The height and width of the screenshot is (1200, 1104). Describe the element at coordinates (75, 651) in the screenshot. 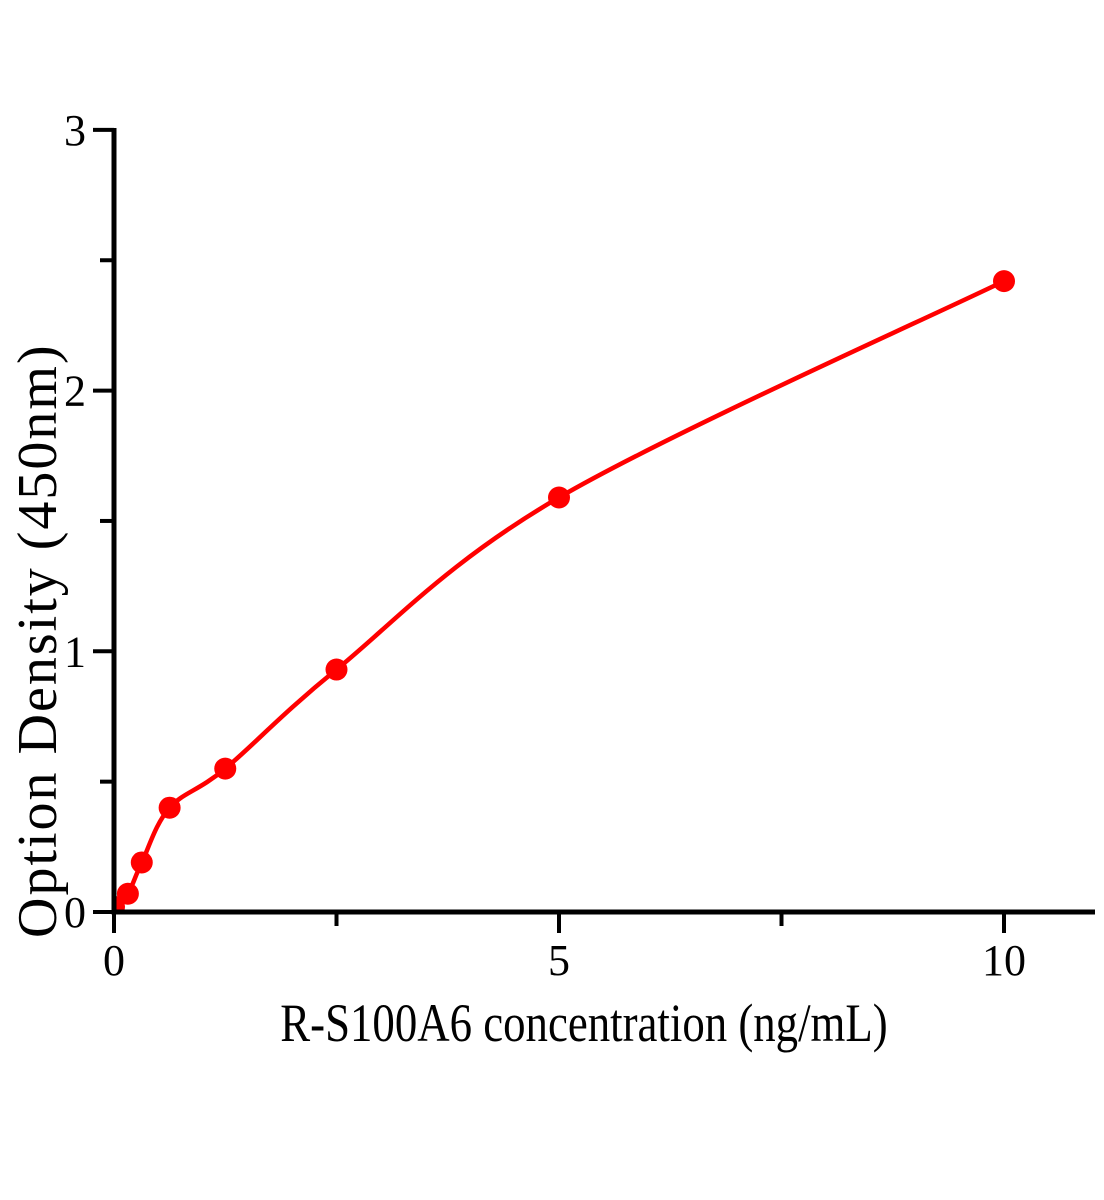

I see `y-tick-label: 1` at that location.